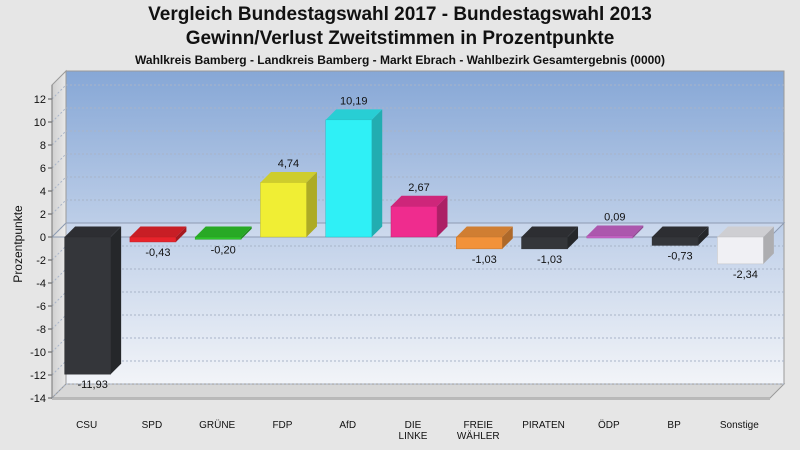 The width and height of the screenshot is (800, 450). What do you see at coordinates (38, 353) in the screenshot?
I see `y-tick-label: -10` at bounding box center [38, 353].